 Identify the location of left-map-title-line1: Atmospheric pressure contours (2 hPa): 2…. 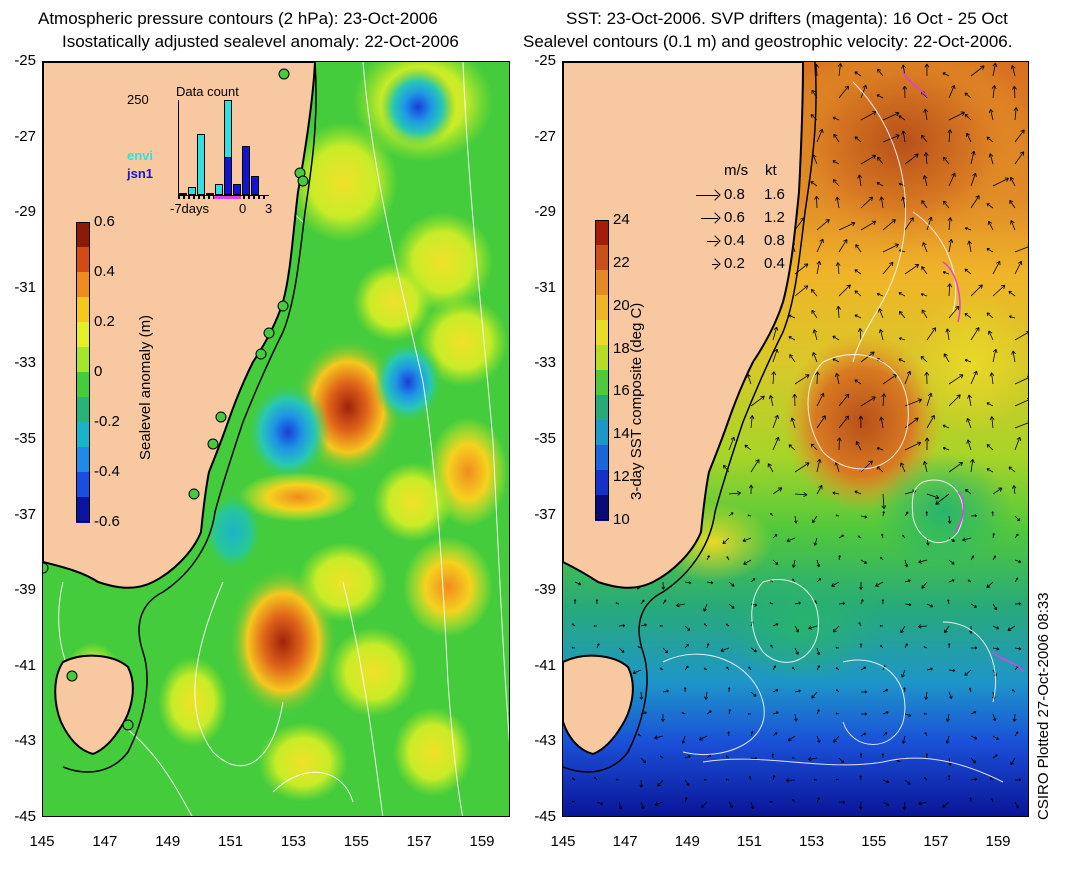
(238, 18).